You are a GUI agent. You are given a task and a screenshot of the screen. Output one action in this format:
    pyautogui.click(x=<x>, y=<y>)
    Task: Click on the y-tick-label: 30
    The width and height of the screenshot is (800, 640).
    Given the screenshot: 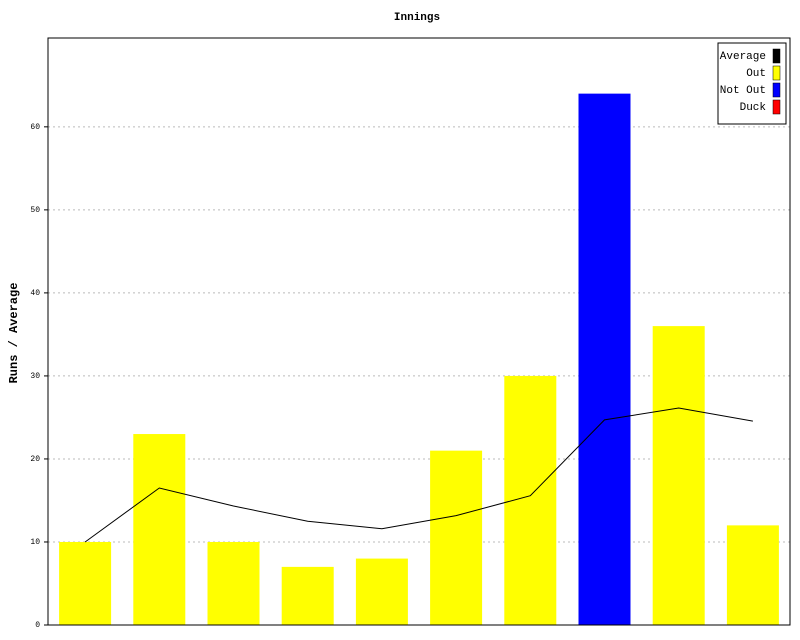 What is the action you would take?
    pyautogui.click(x=35, y=376)
    